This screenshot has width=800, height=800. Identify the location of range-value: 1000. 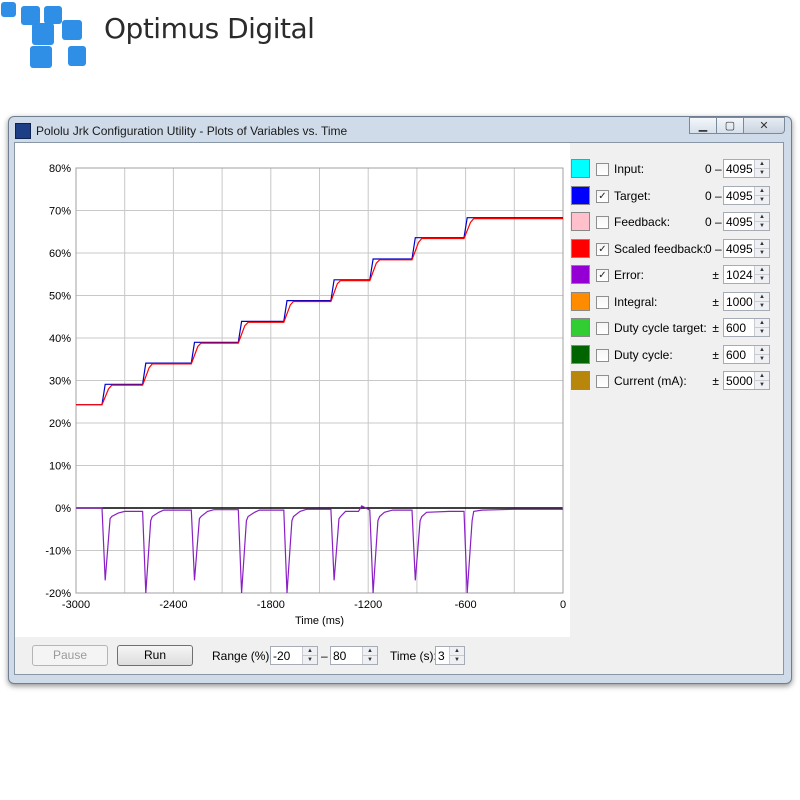
(739, 301).